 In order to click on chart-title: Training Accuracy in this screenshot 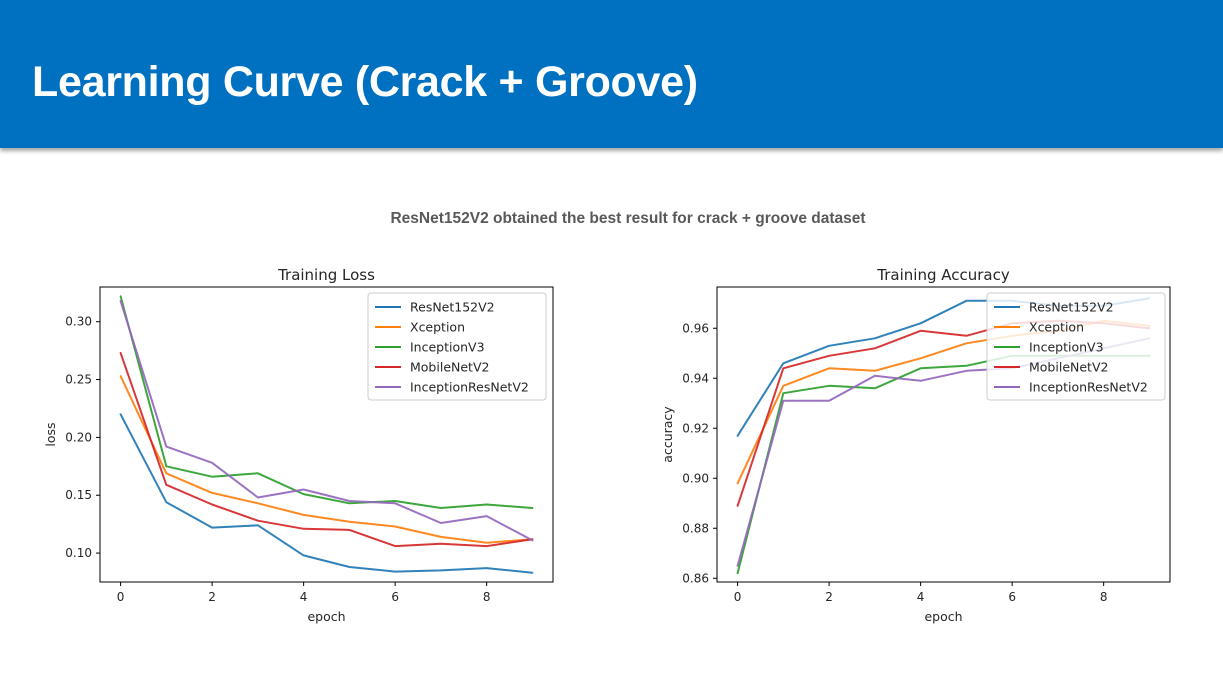, I will do `click(943, 275)`.